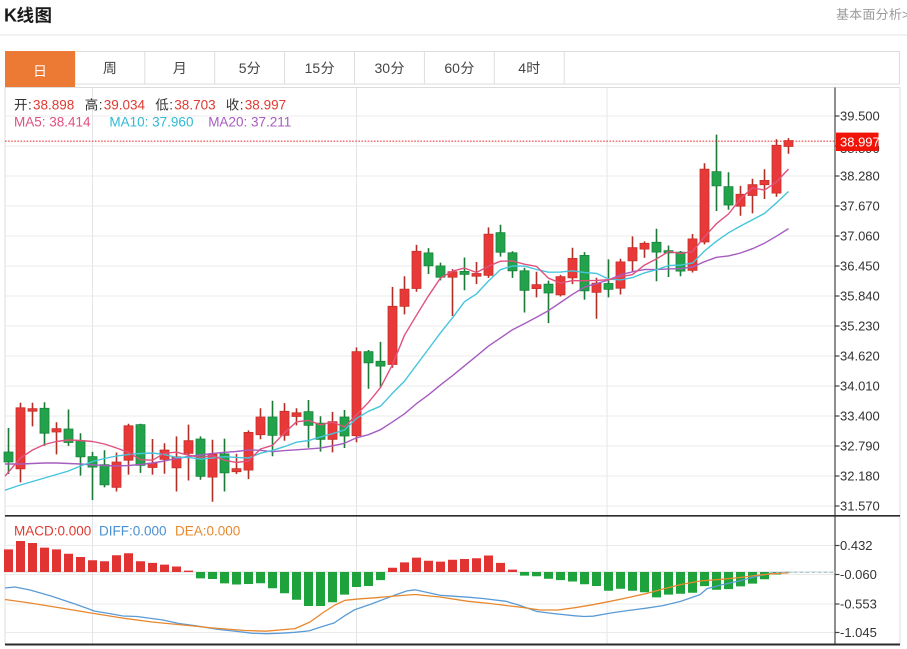  Describe the element at coordinates (860, 386) in the screenshot. I see `svg-text: 34.010` at that location.